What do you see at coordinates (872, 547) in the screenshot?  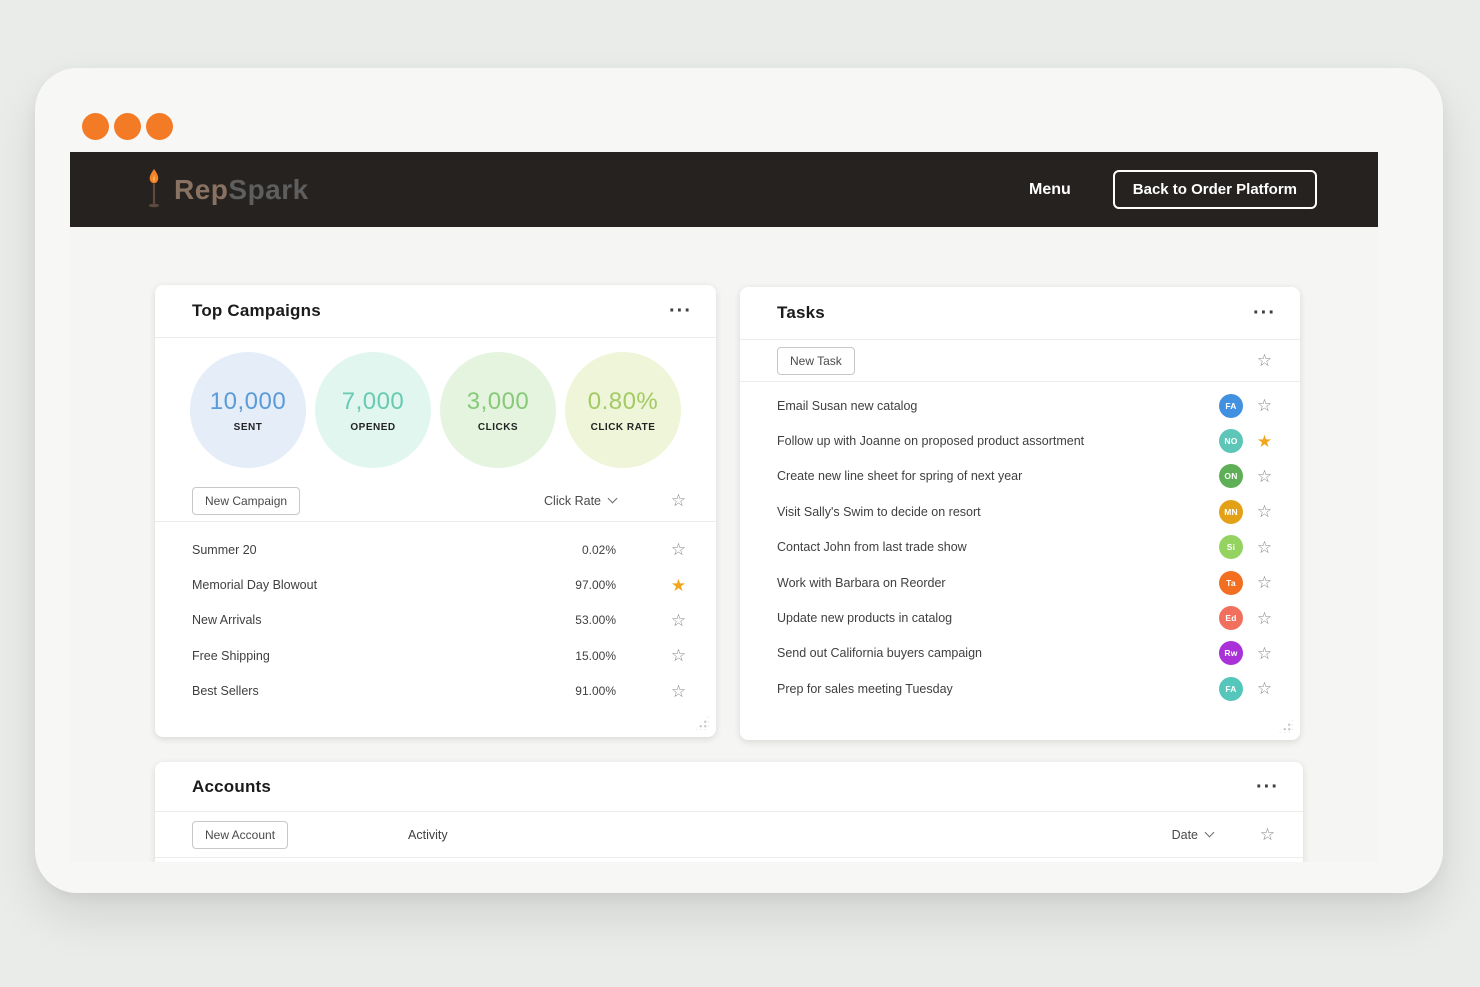 I see `task-text: Contact John from last trade show` at bounding box center [872, 547].